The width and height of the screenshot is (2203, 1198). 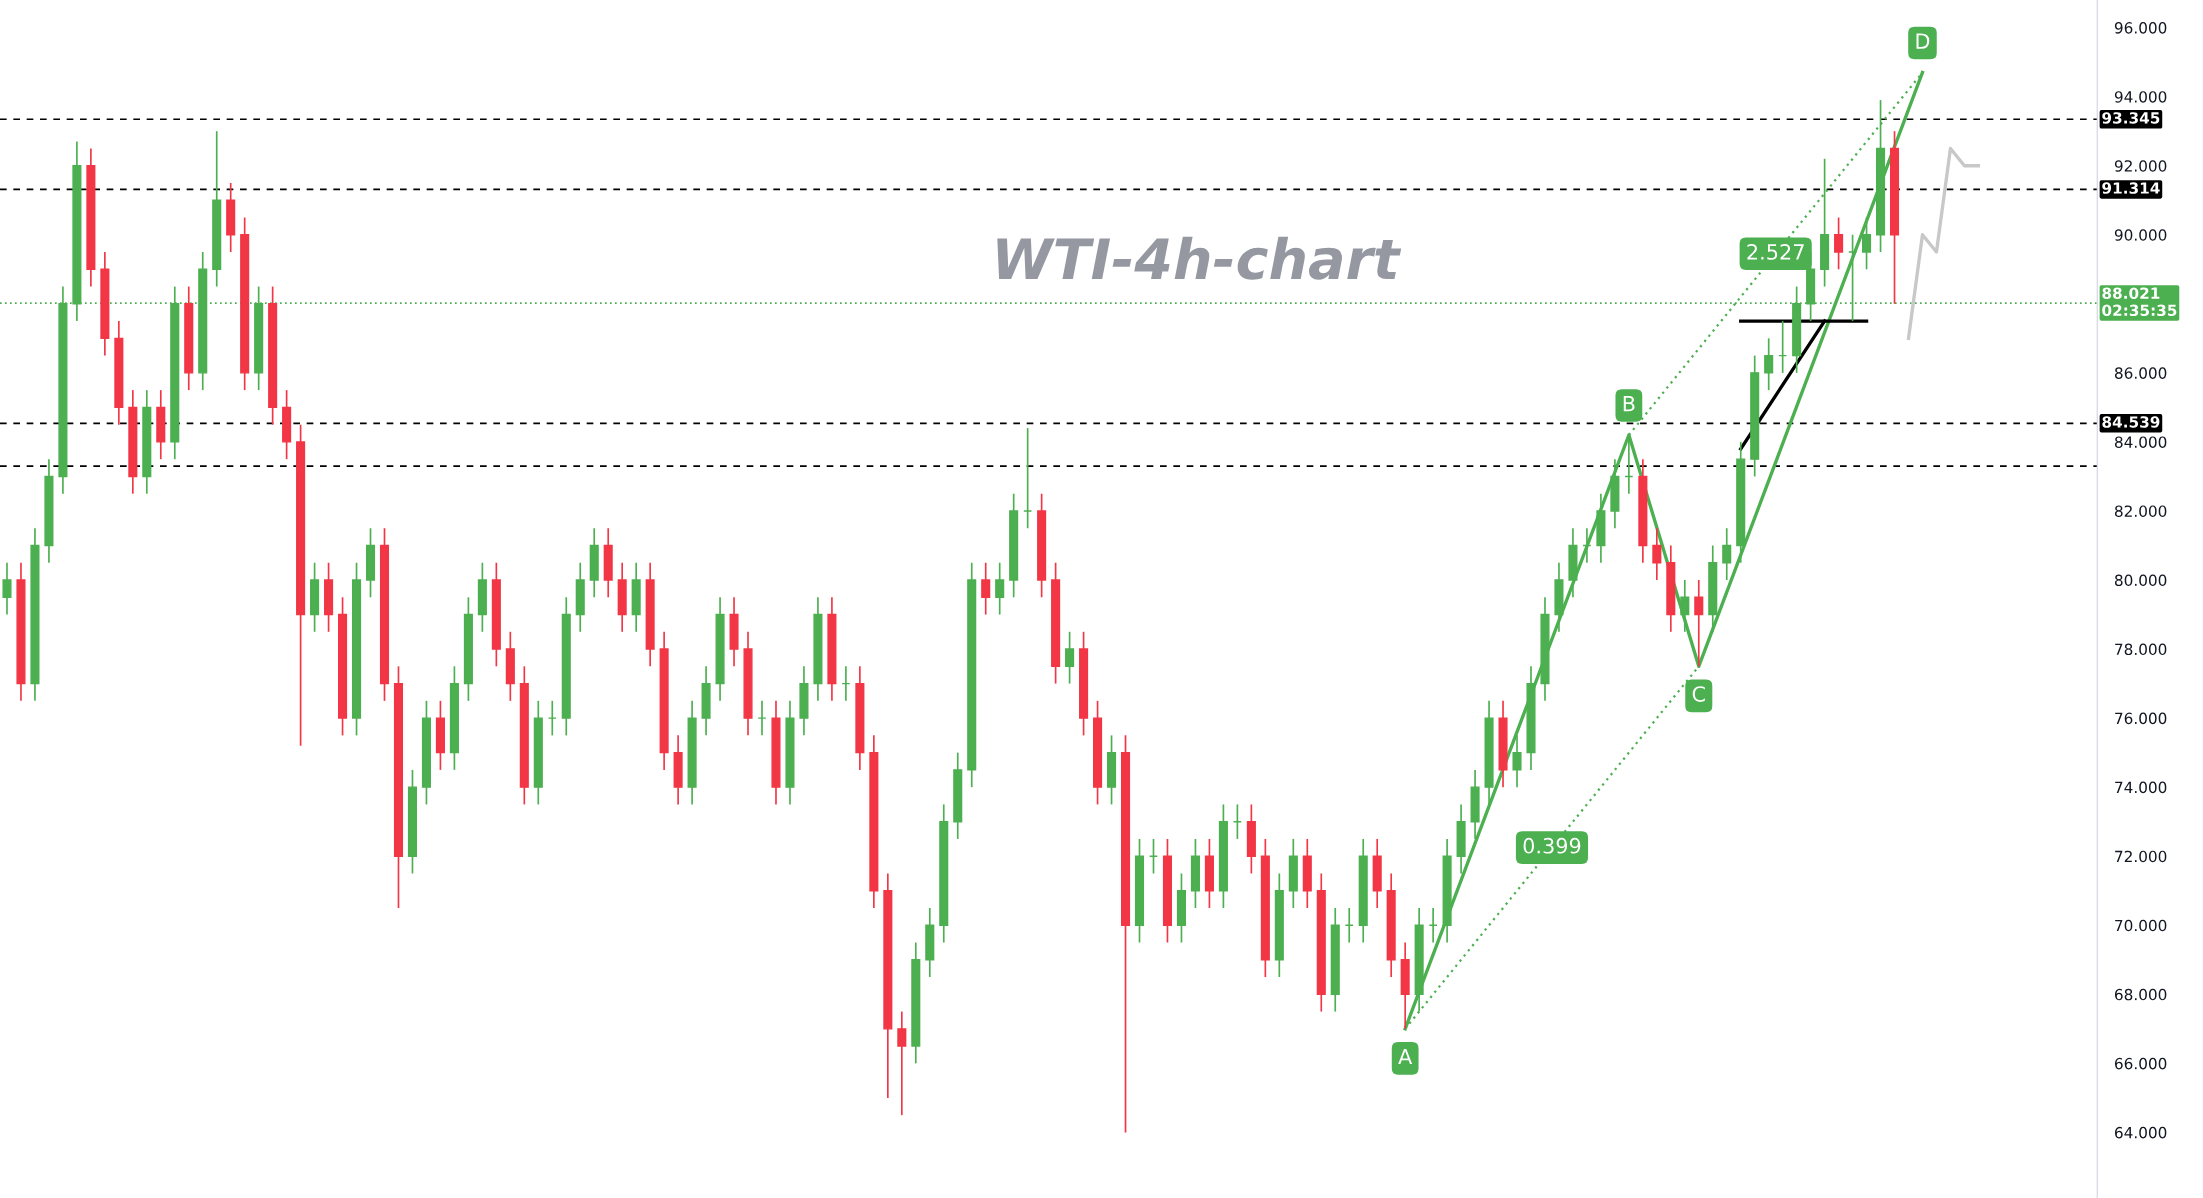 I want to click on y-tick-label: 74.000, so click(x=2141, y=787).